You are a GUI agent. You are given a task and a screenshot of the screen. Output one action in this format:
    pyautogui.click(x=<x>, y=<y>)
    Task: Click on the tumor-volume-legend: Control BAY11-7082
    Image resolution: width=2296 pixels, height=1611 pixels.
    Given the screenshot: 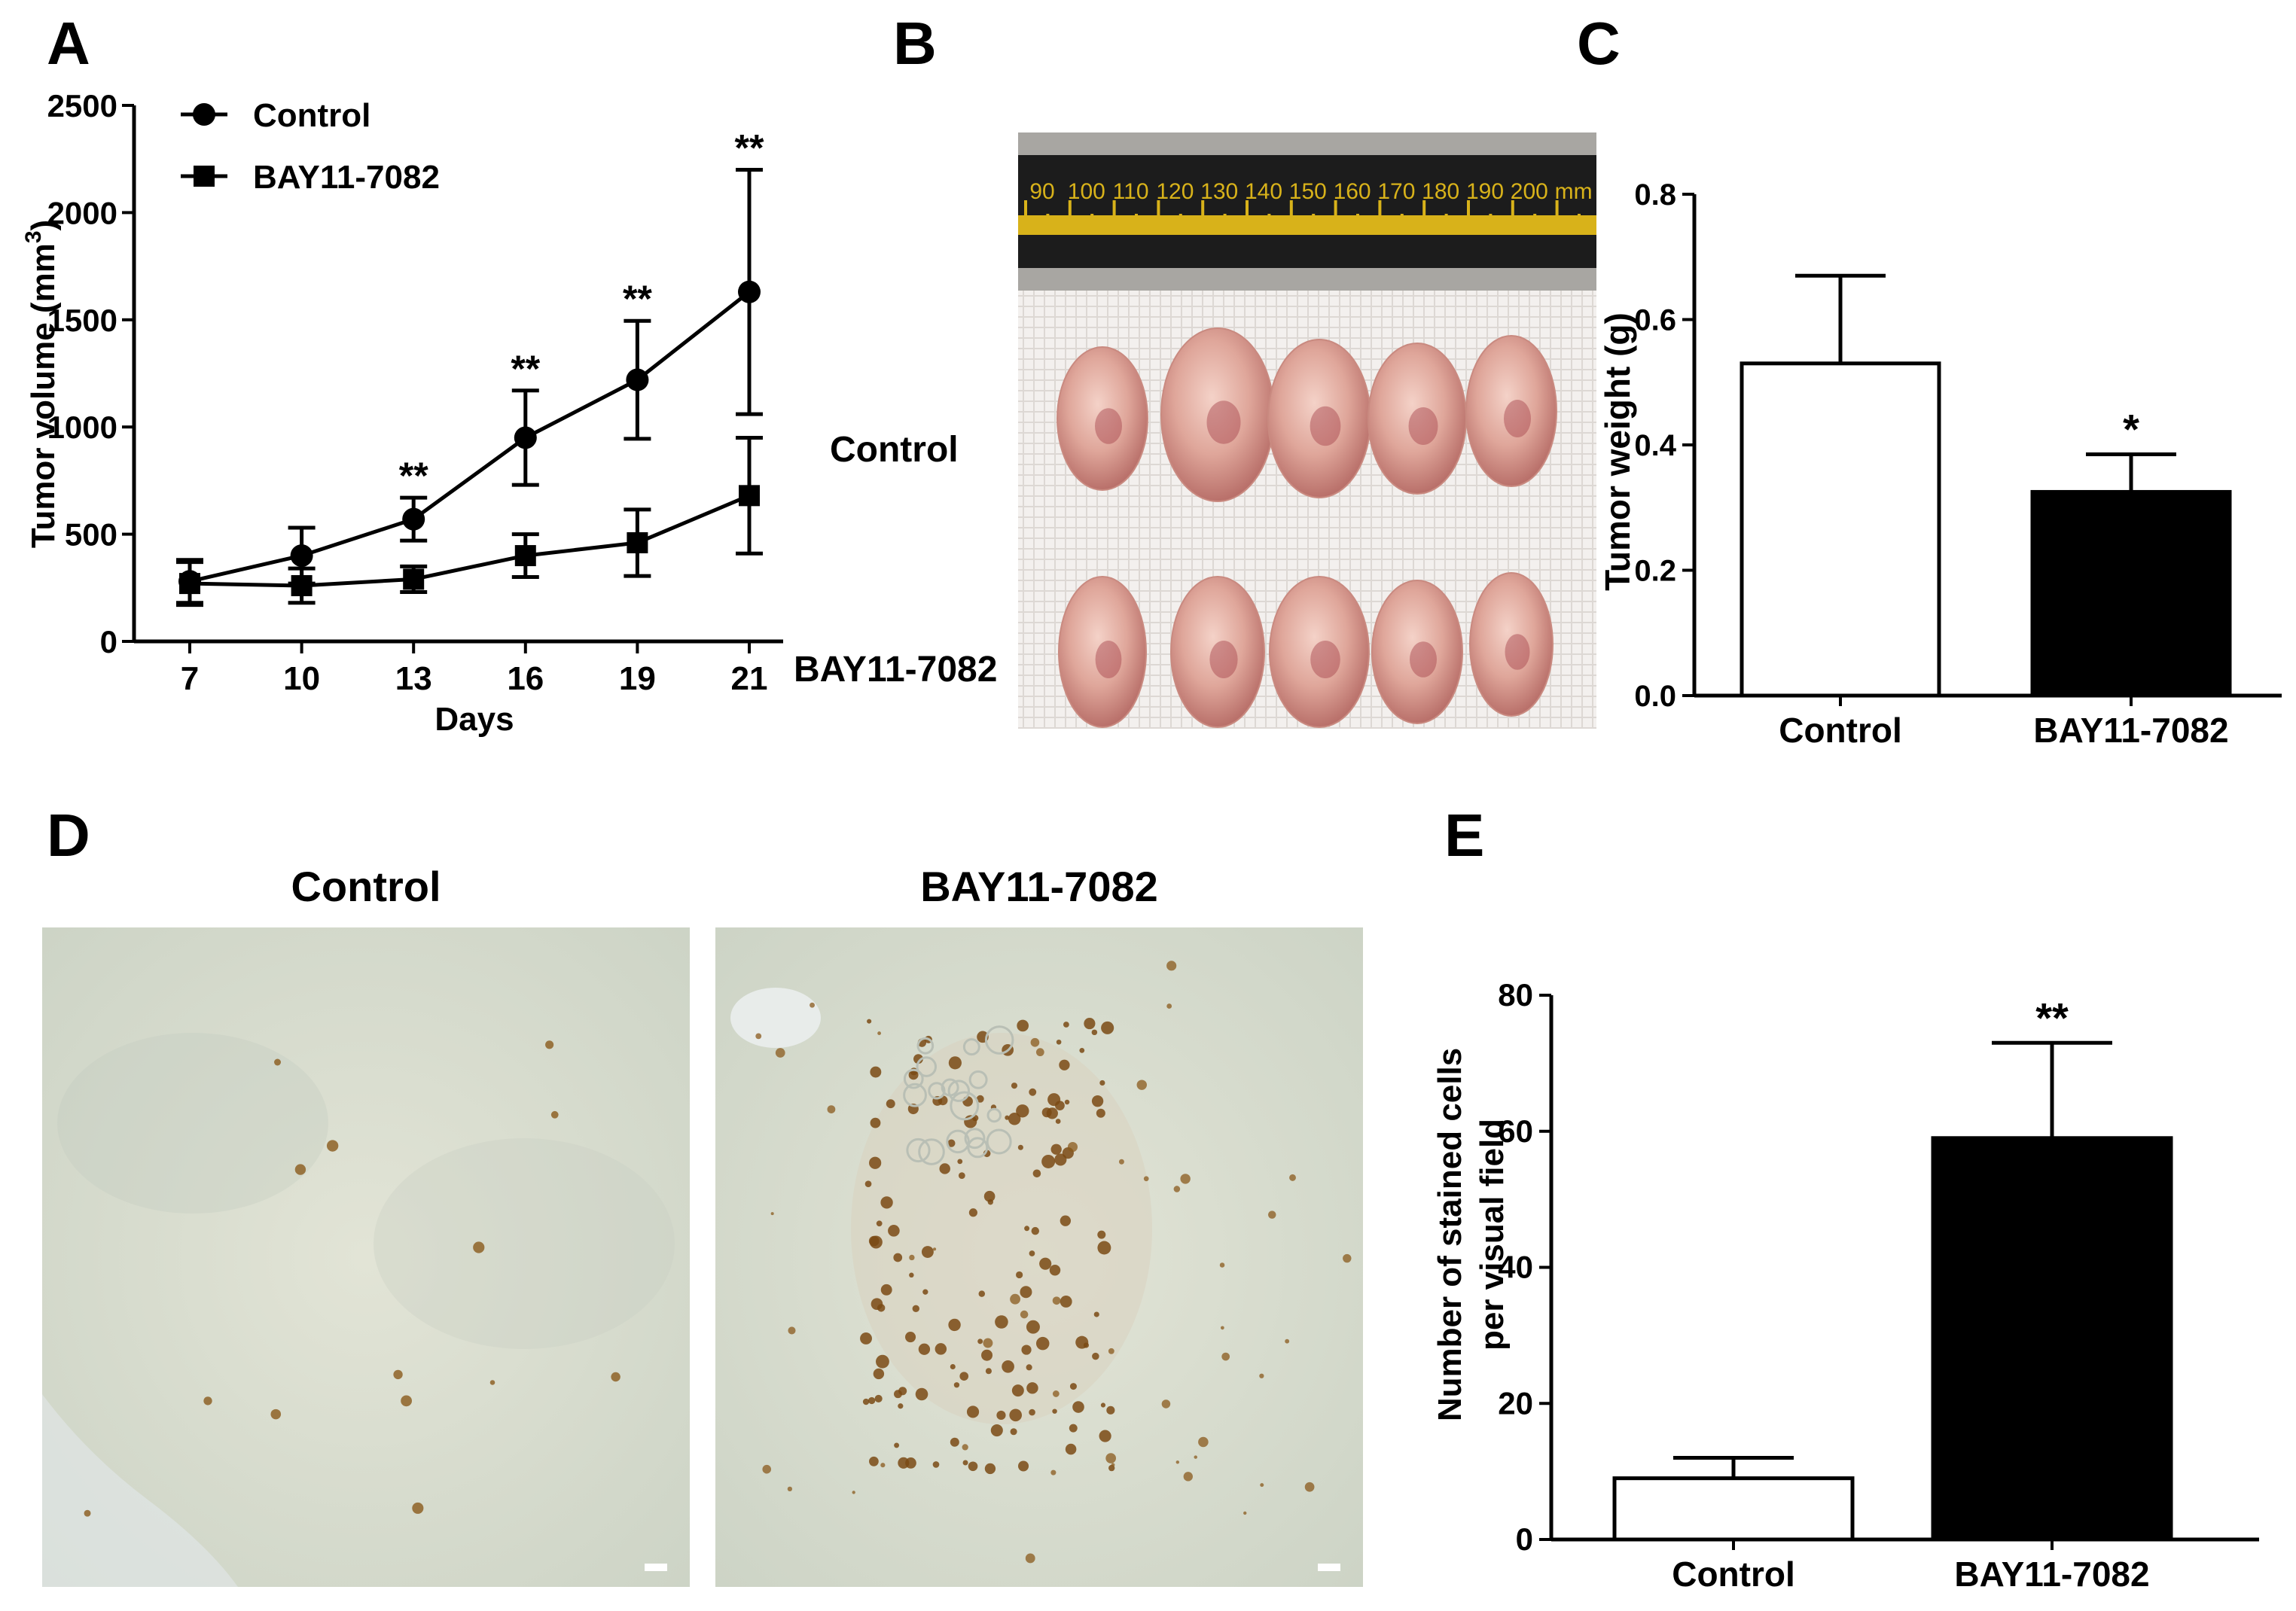 What is the action you would take?
    pyautogui.click(x=311, y=146)
    